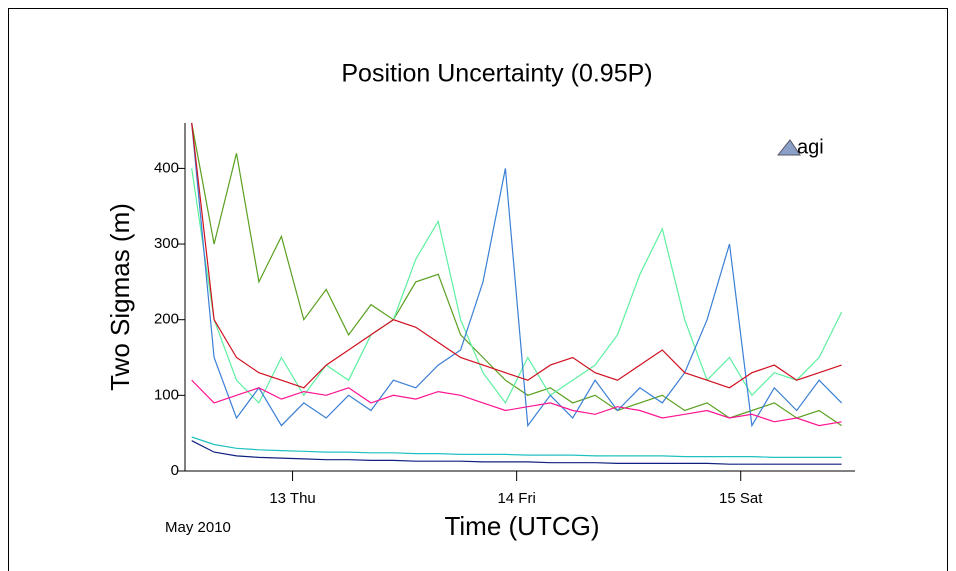 The width and height of the screenshot is (956, 571). Describe the element at coordinates (741, 498) in the screenshot. I see `x-tick-label: 15 Sat` at that location.